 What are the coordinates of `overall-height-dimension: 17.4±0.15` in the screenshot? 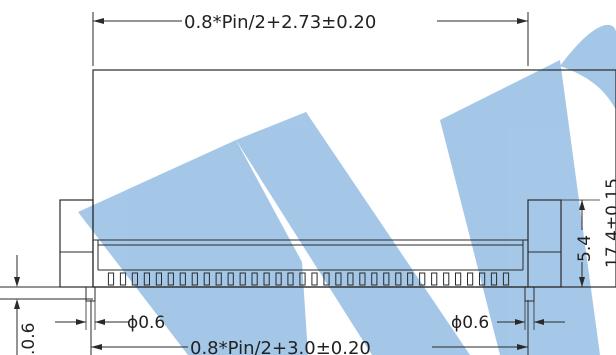 It's located at (609, 223).